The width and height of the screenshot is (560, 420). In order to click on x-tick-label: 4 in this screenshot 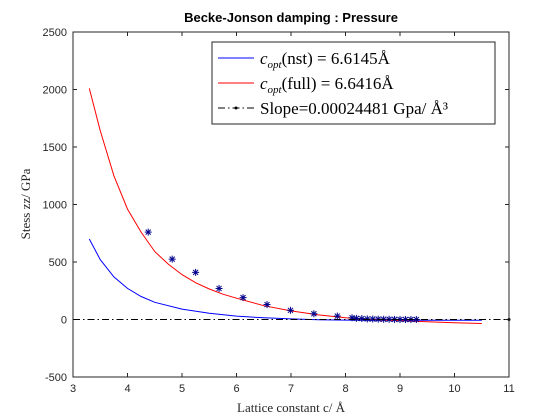, I will do `click(127, 389)`.